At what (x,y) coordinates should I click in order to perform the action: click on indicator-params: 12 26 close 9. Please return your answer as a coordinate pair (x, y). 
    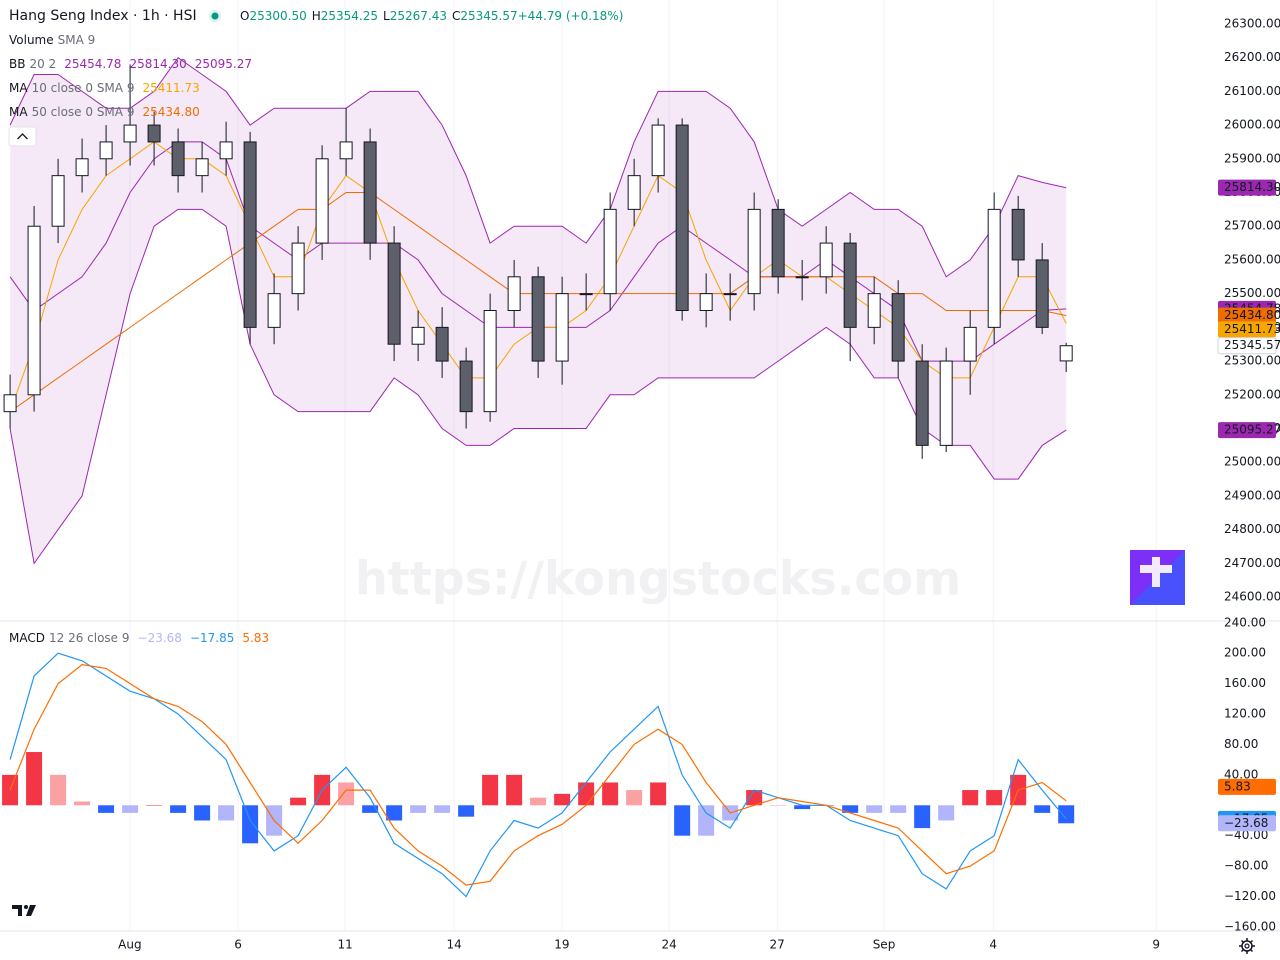
    Looking at the image, I should click on (89, 638).